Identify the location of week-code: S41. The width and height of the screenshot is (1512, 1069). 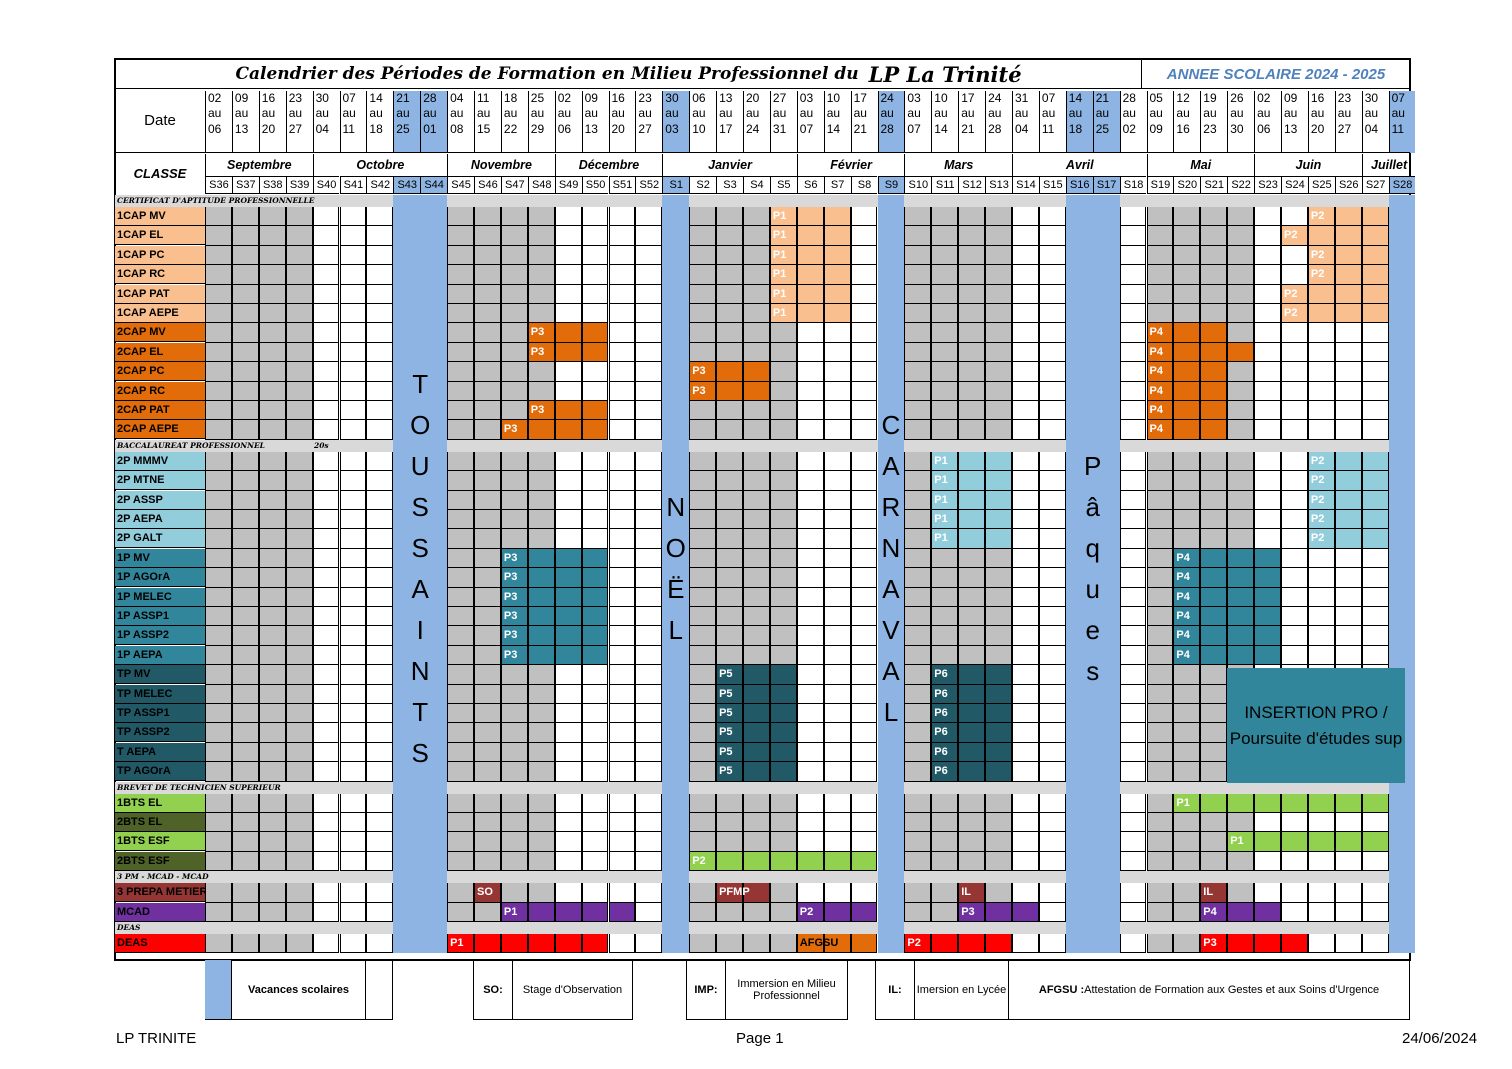
(353, 185).